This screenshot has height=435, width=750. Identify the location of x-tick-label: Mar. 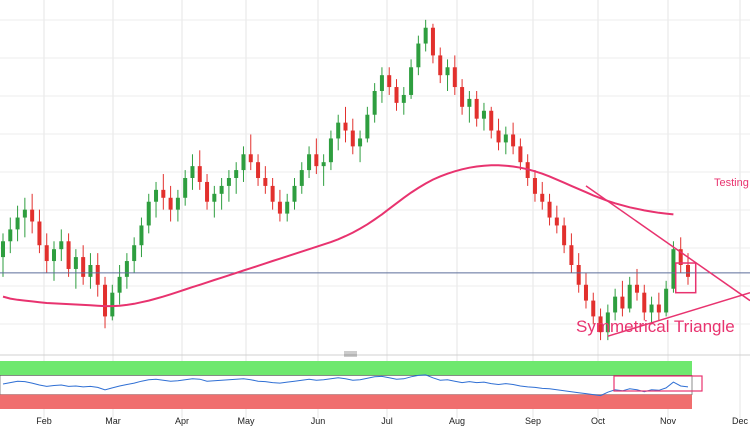
(113, 421).